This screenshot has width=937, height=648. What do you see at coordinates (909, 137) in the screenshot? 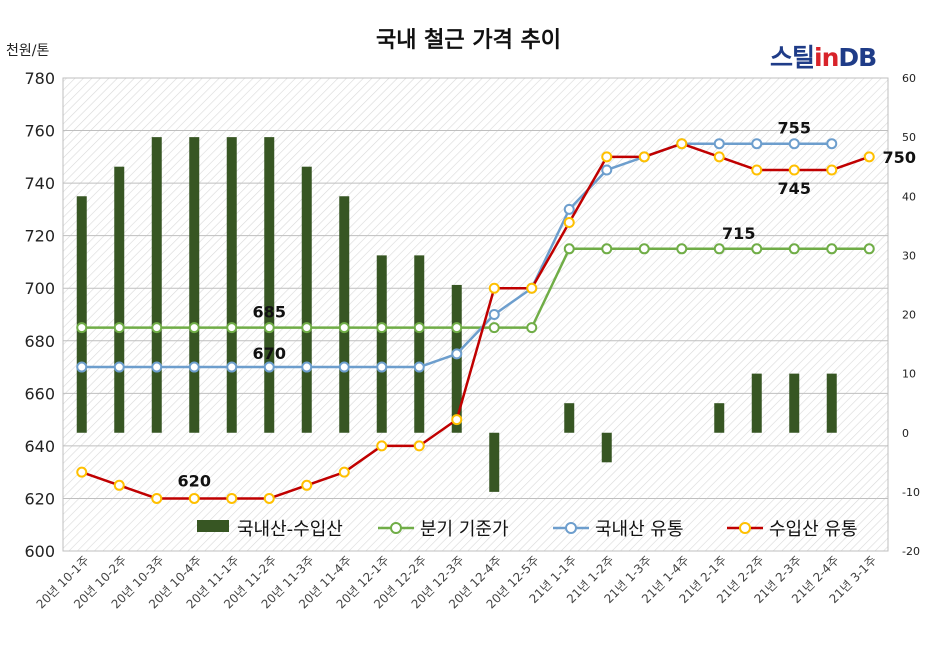
I see `y-right-tick-label: 50` at bounding box center [909, 137].